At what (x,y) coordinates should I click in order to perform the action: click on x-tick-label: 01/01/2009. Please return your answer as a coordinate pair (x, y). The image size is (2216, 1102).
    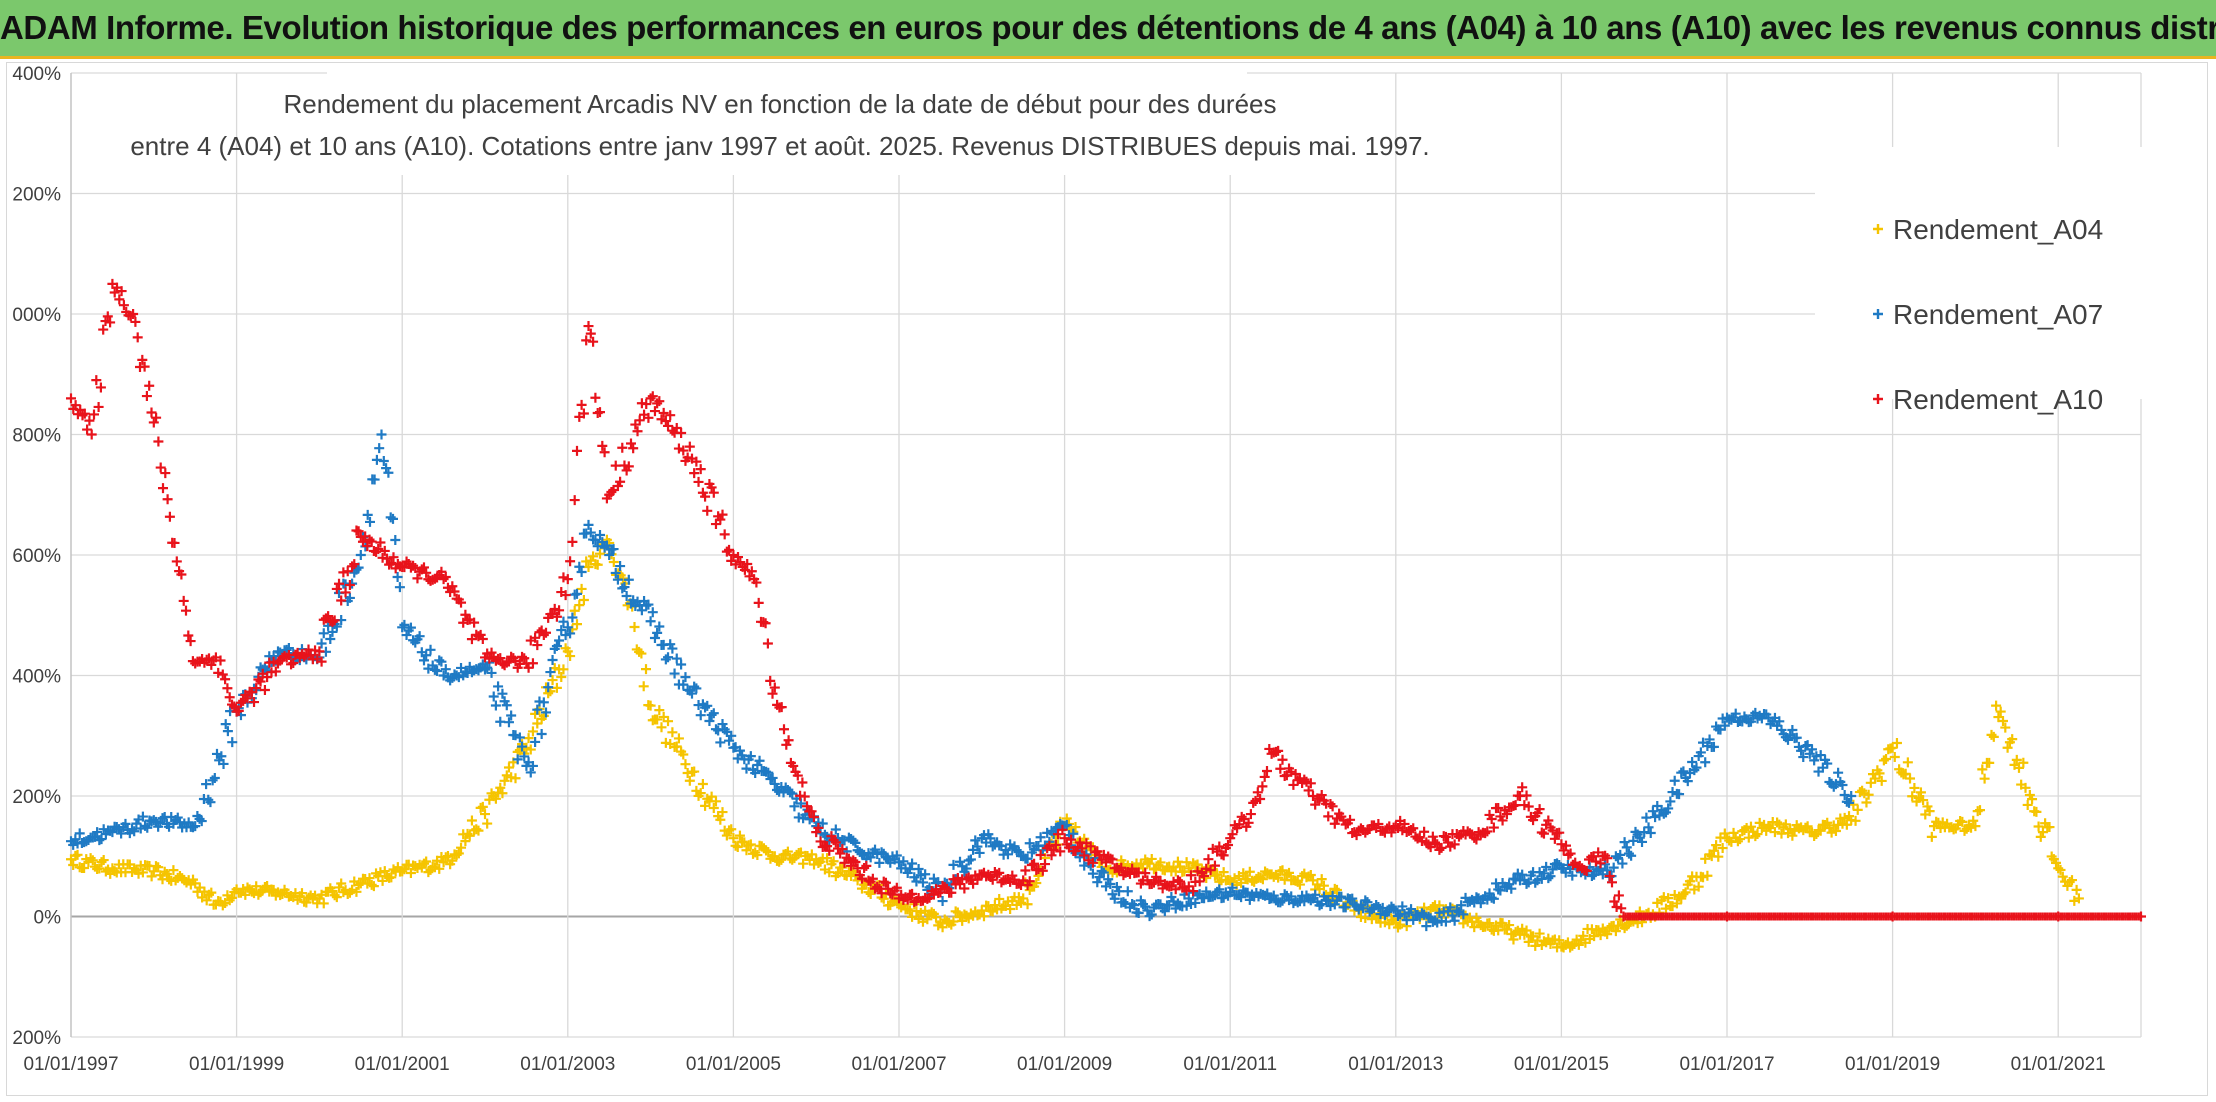
    Looking at the image, I should click on (1064, 1064).